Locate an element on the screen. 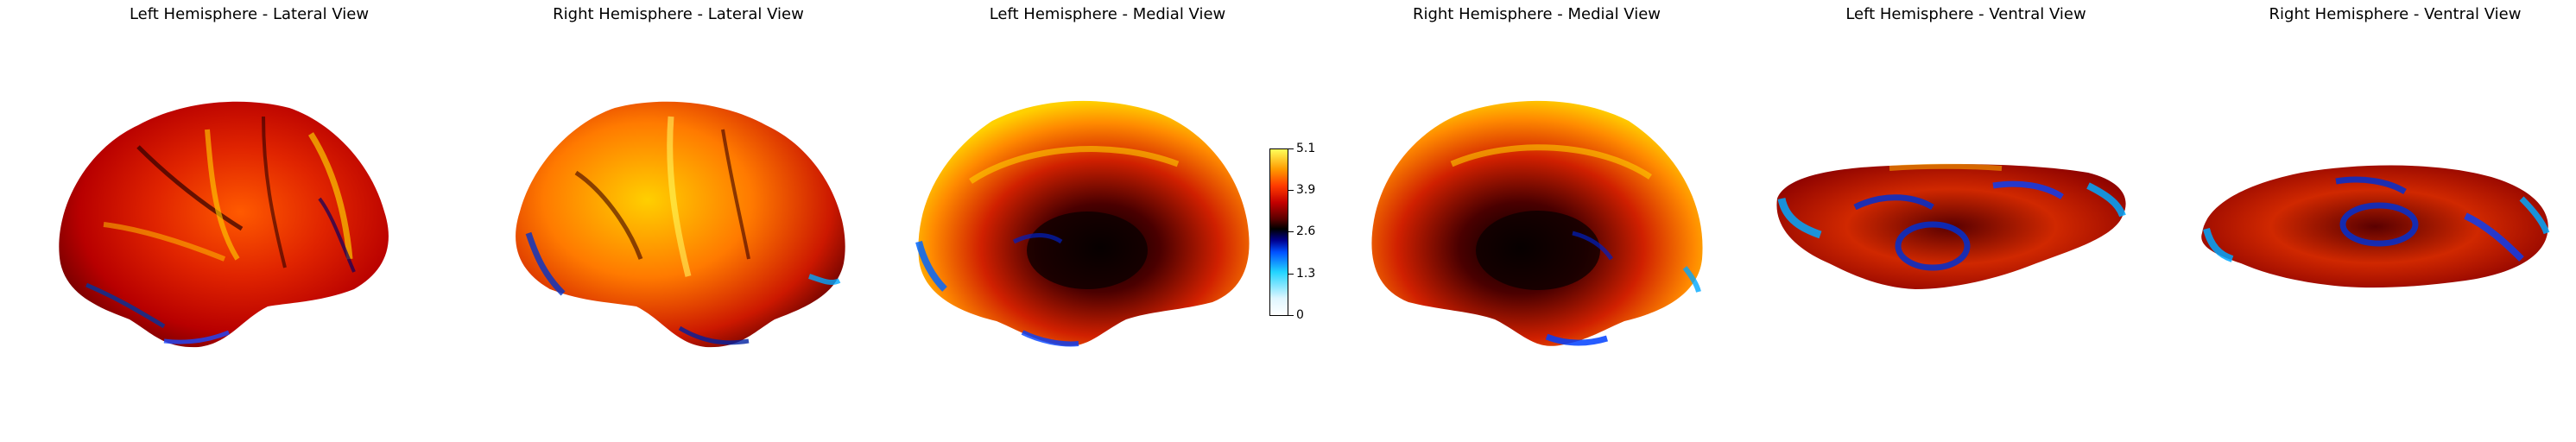 The height and width of the screenshot is (442, 2576). panel-title: Left Hemisphere - Lateral View is located at coordinates (249, 14).